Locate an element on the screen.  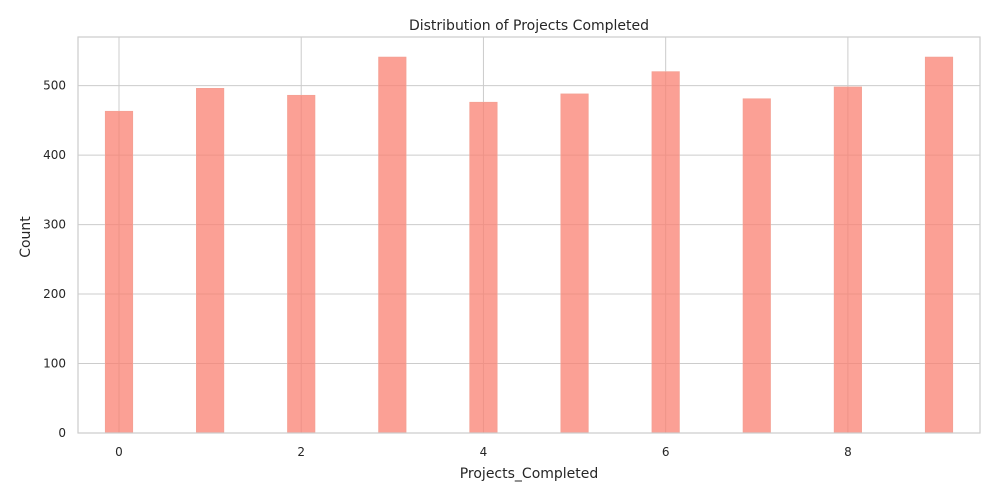
x-tick-label: 0 is located at coordinates (119, 452).